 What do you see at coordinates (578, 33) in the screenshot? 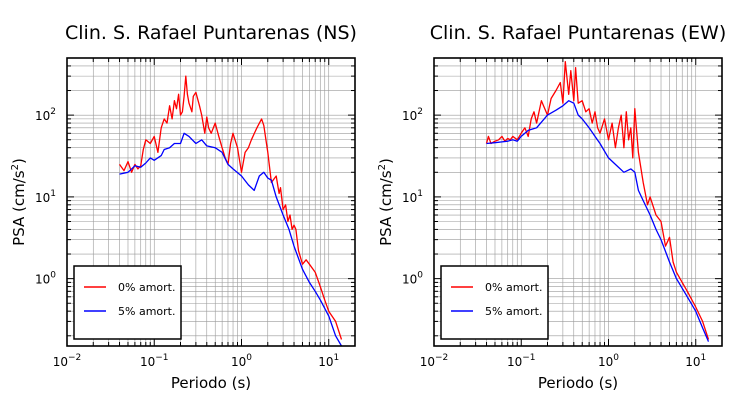
I see `chart-title: Clin. S. Rafael Puntarenas (EW)` at bounding box center [578, 33].